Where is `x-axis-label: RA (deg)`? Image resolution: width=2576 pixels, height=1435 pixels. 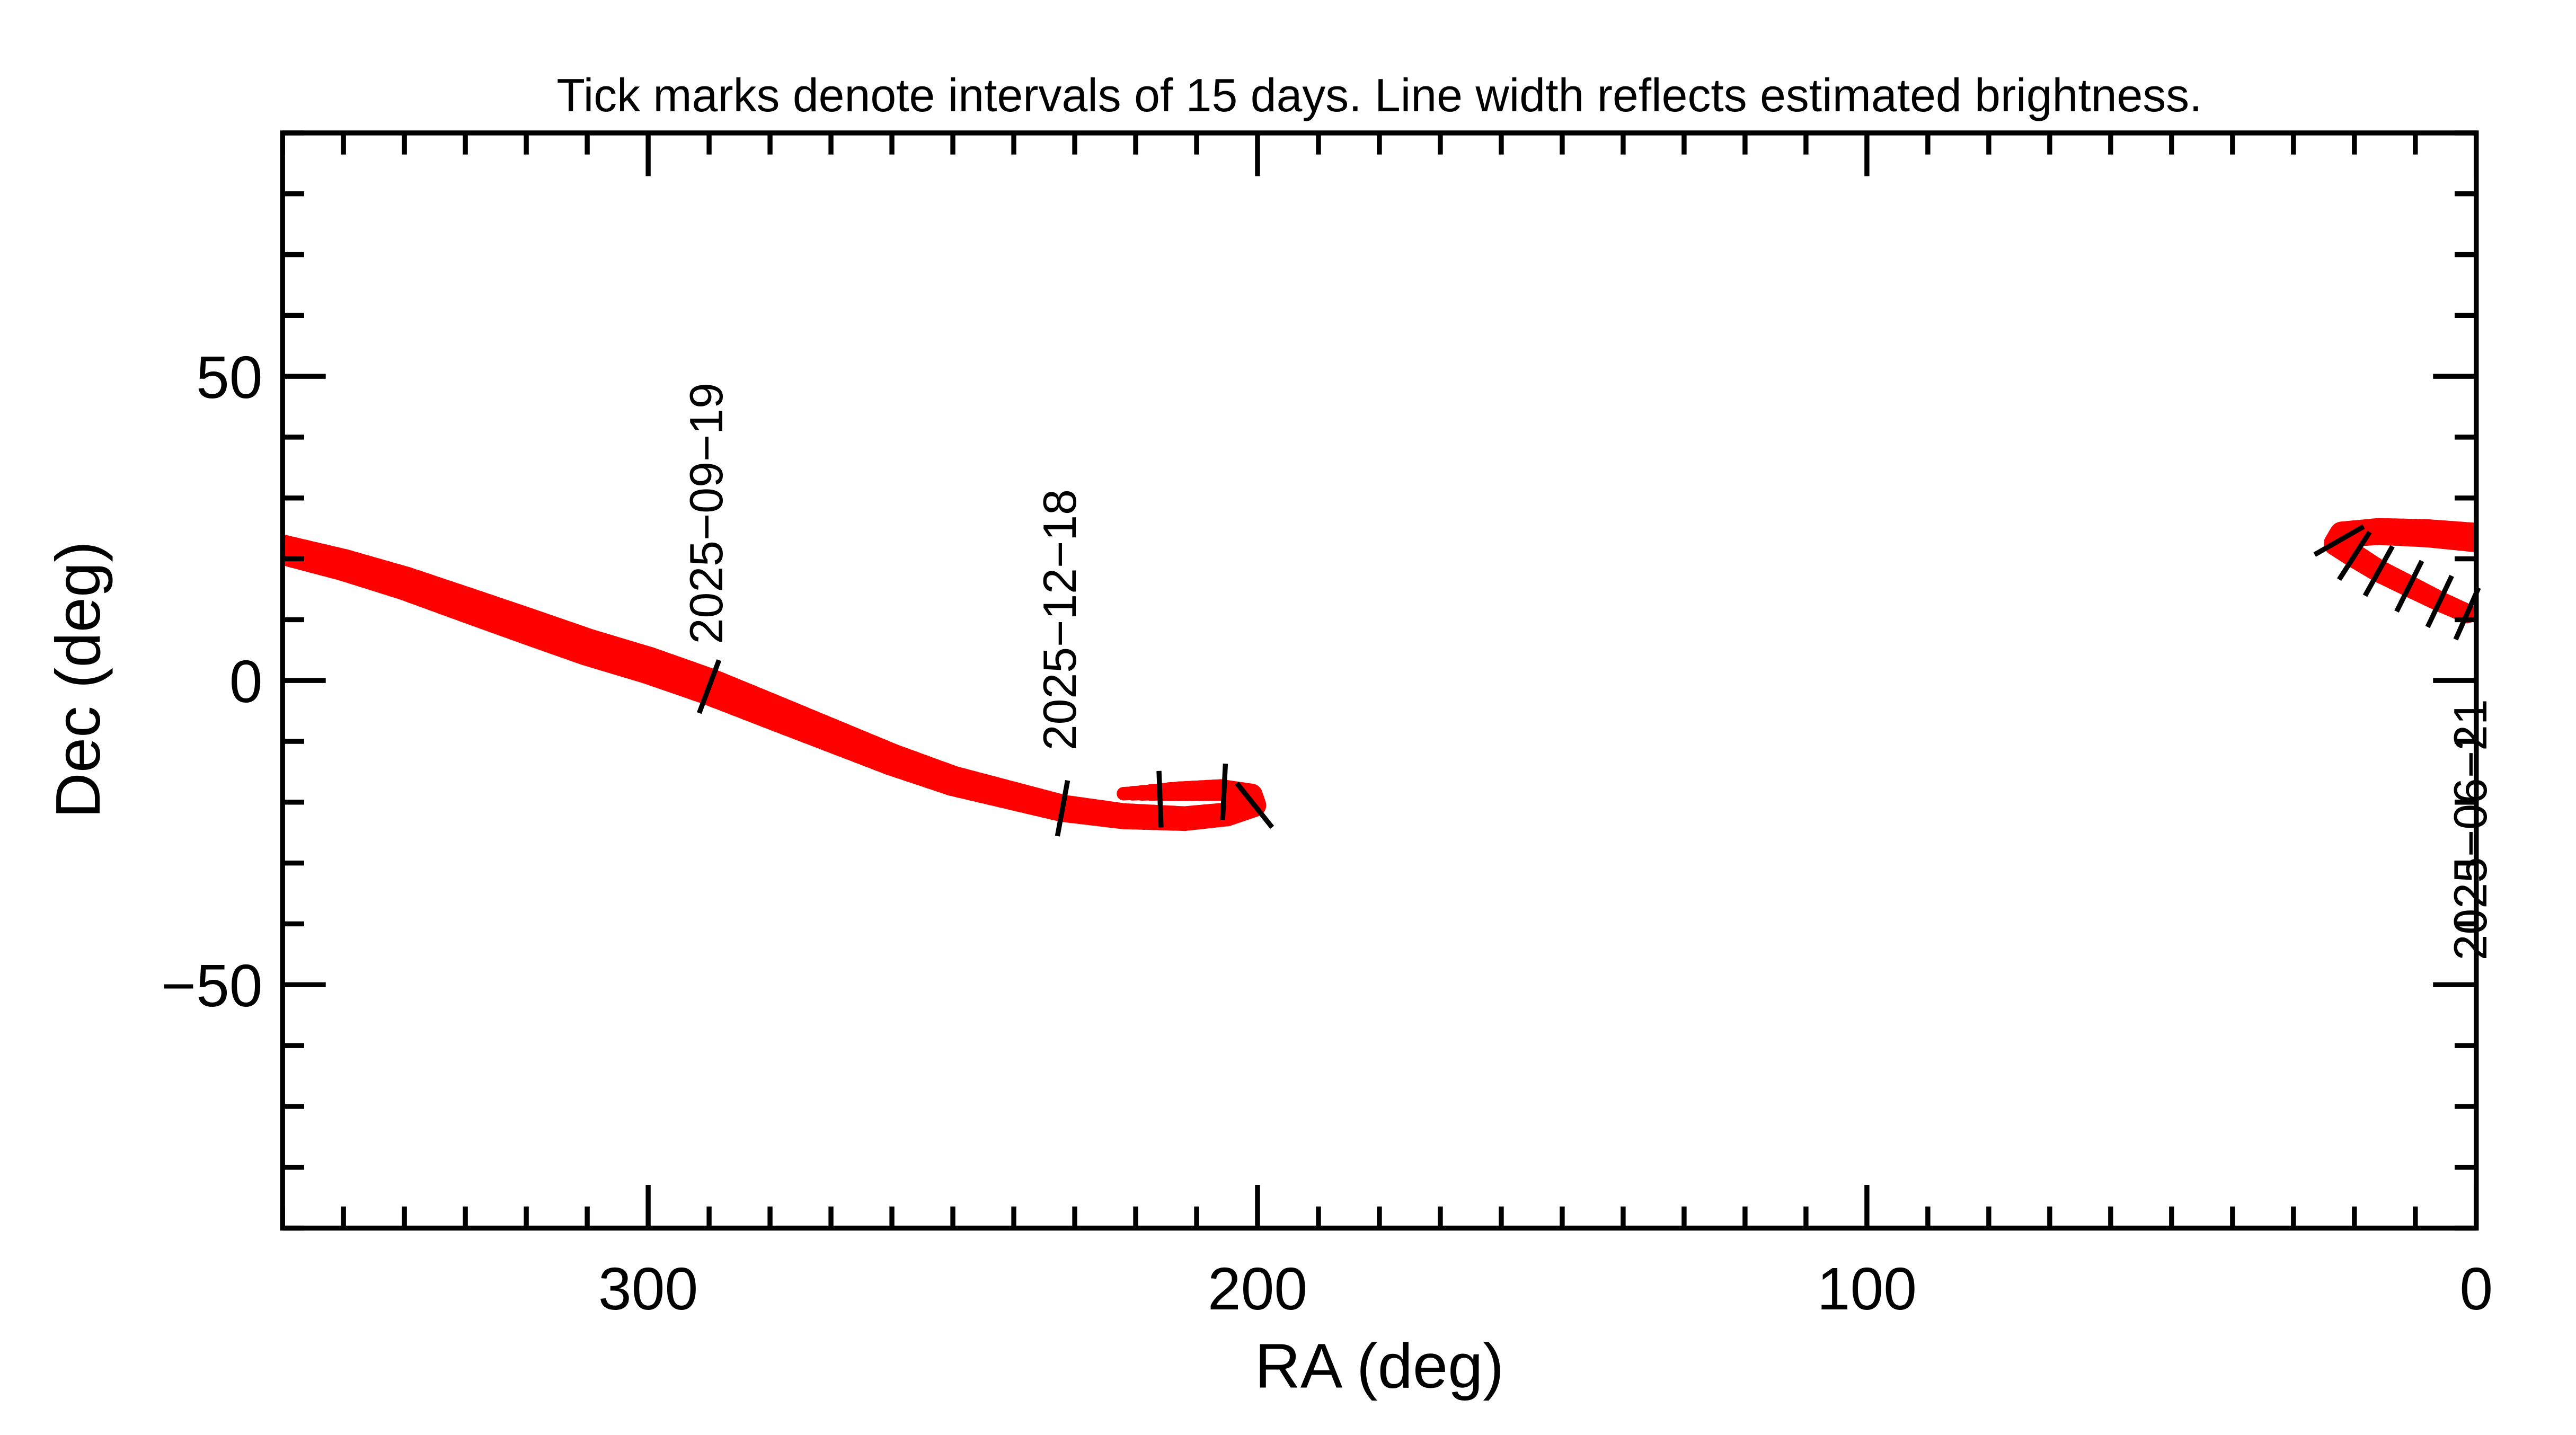 x-axis-label: RA (deg) is located at coordinates (1379, 1367).